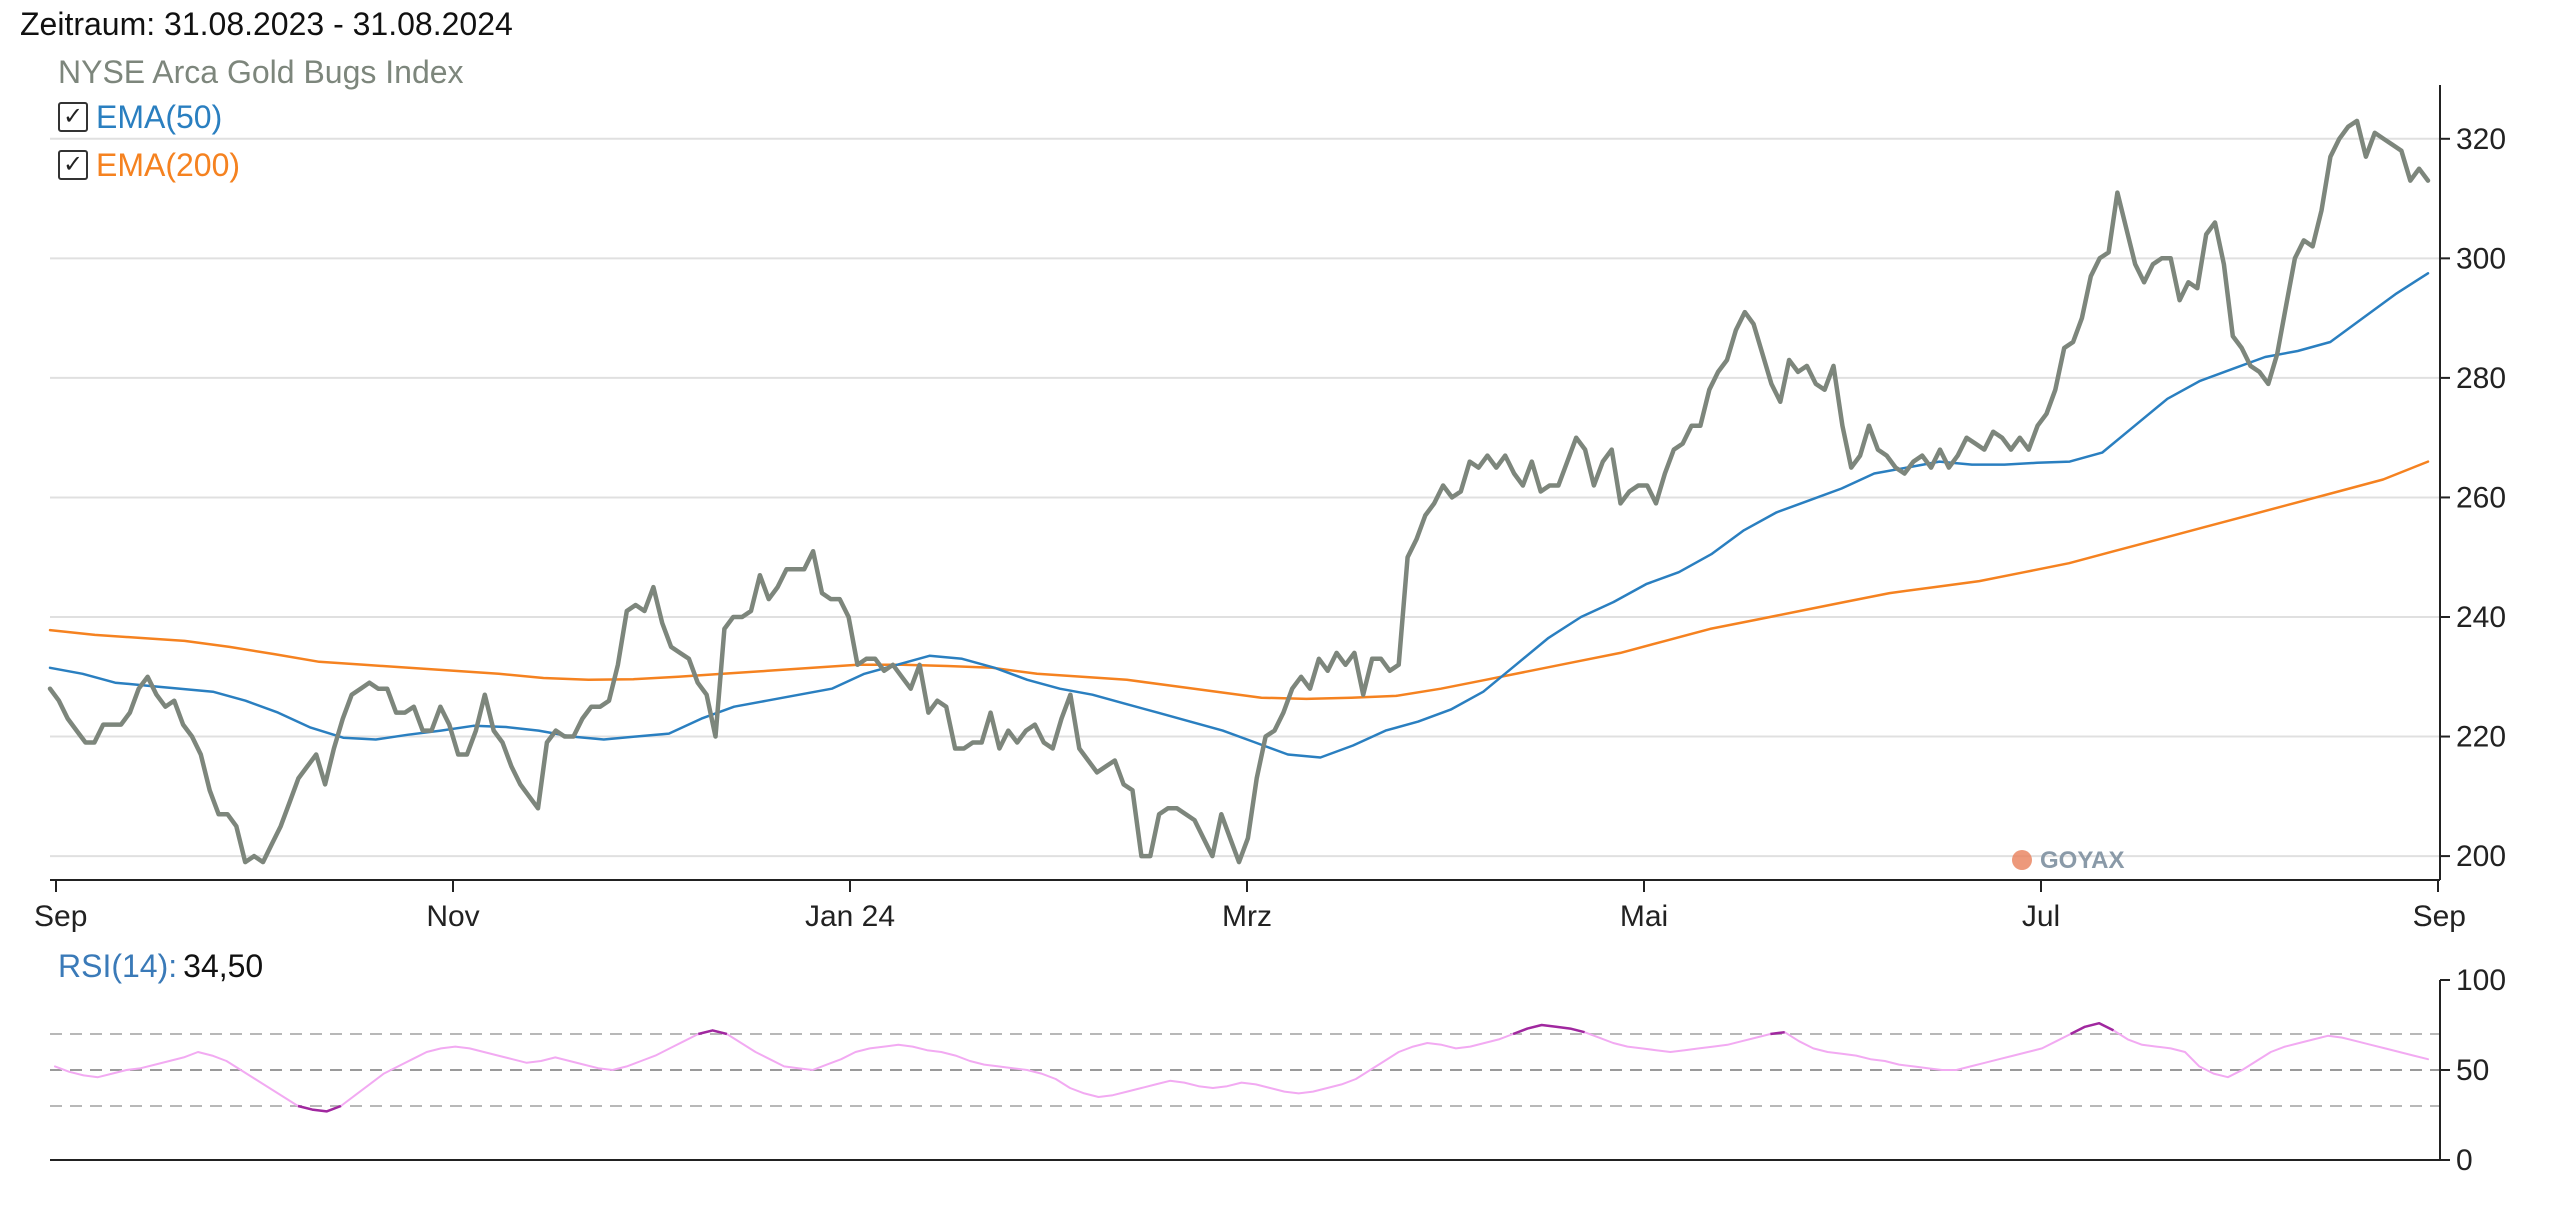  I want to click on rsi-line, so click(1241, 1067).